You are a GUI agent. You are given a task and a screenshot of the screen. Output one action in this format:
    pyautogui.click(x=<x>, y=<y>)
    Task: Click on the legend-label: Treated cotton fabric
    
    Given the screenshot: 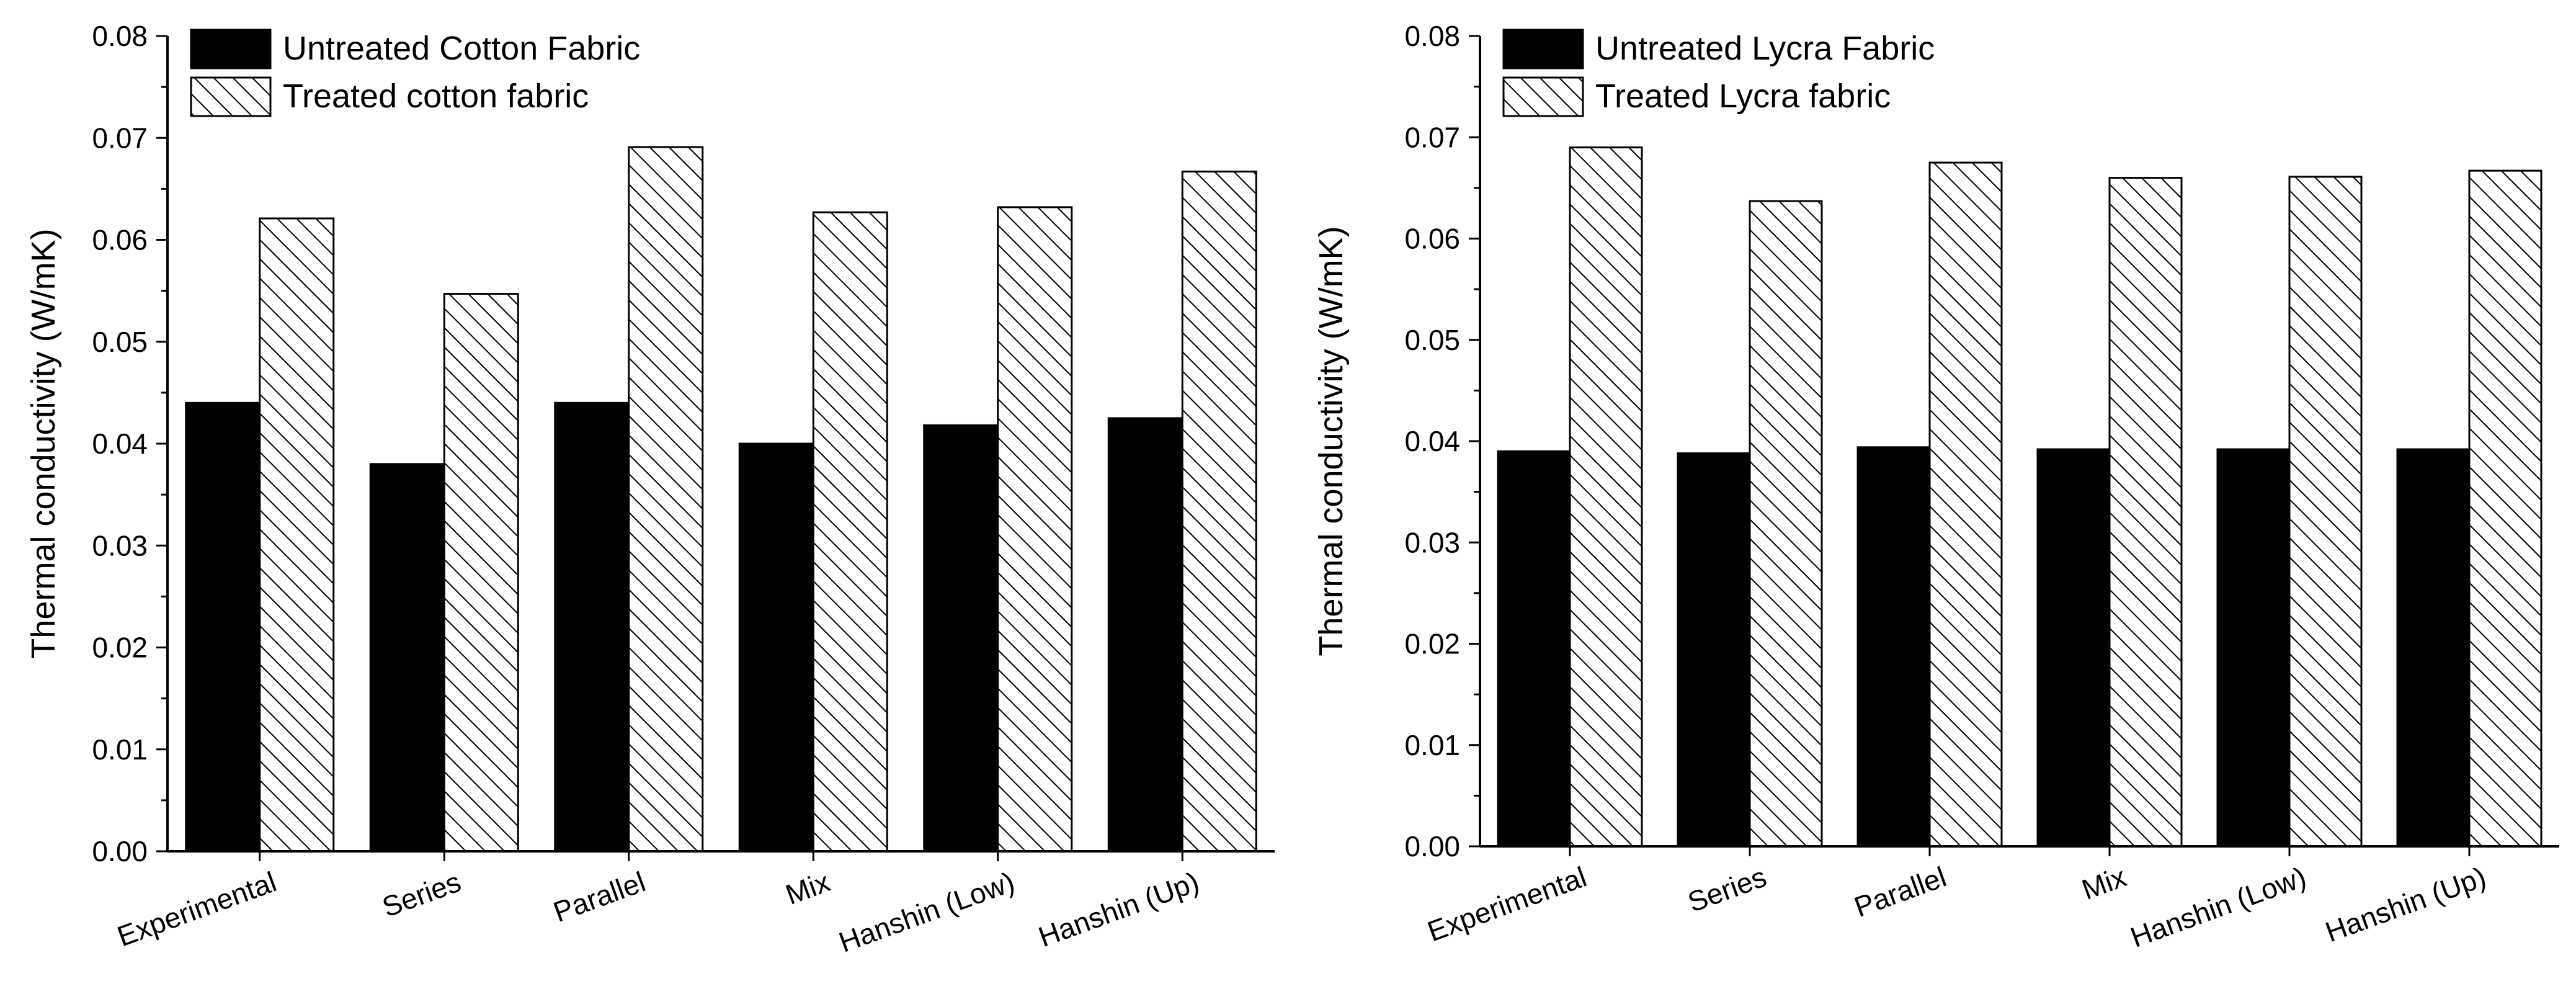 What is the action you would take?
    pyautogui.click(x=436, y=96)
    